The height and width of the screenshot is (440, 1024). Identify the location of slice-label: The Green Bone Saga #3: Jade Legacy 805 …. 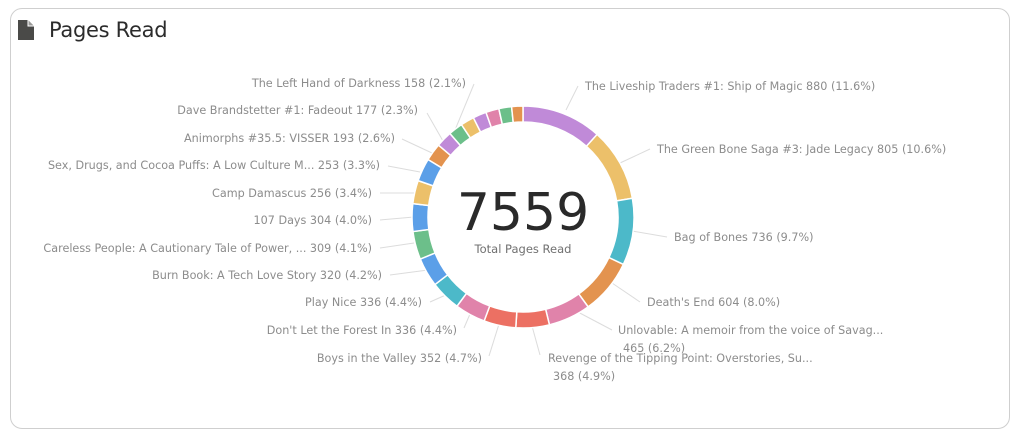
(801, 149).